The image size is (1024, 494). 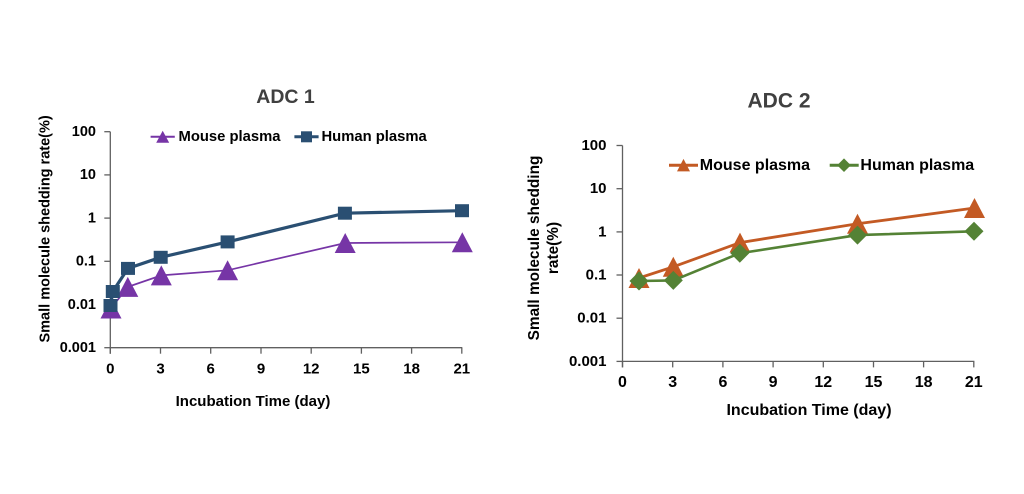 I want to click on svg-text:Small molecule shedding rate(%: Small molecule shedding rate(%), so click(x=46, y=228).